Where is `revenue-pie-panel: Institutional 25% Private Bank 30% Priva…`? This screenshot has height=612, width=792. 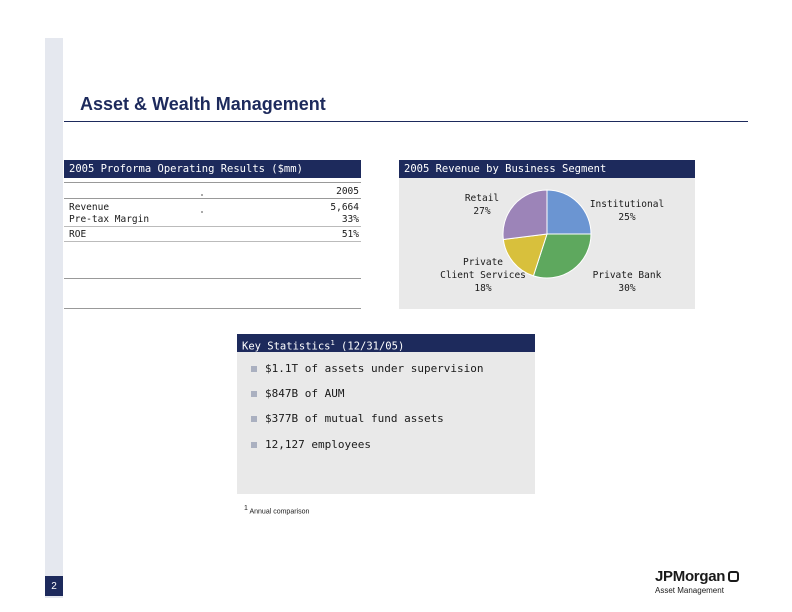
revenue-pie-panel: Institutional 25% Private Bank 30% Priva… is located at coordinates (547, 243).